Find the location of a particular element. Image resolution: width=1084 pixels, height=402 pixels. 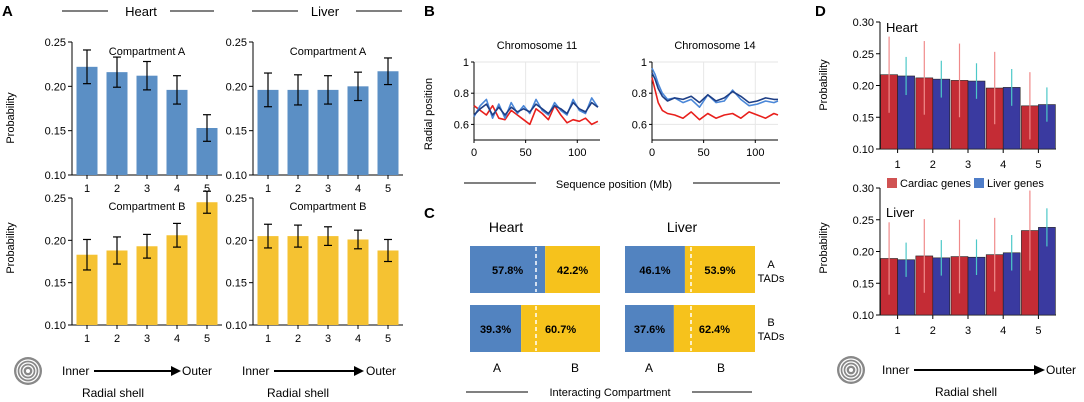

chart-title: Chromosome 14 is located at coordinates (714, 46).